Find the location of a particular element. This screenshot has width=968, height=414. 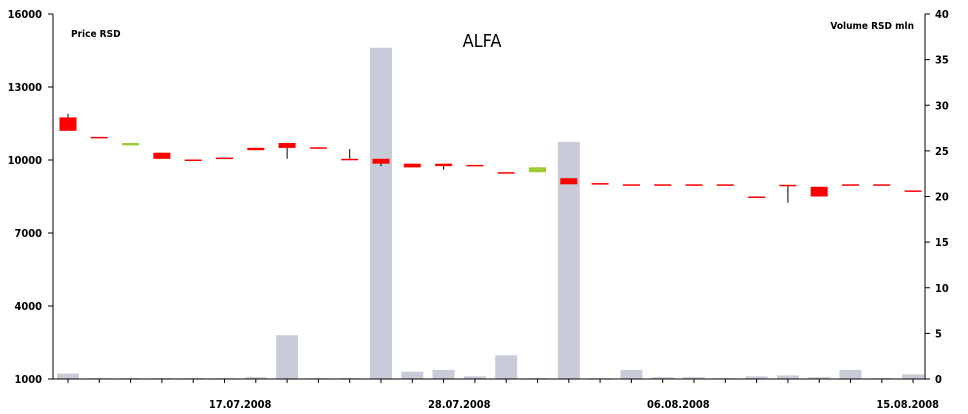

right-tick-label: 0 is located at coordinates (938, 379).